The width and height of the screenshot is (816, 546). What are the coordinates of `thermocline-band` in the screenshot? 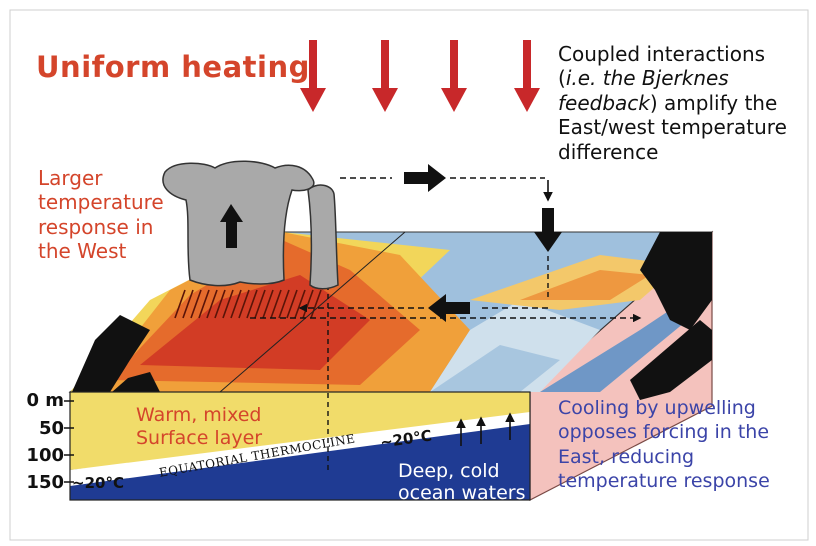 It's located at (300, 449).